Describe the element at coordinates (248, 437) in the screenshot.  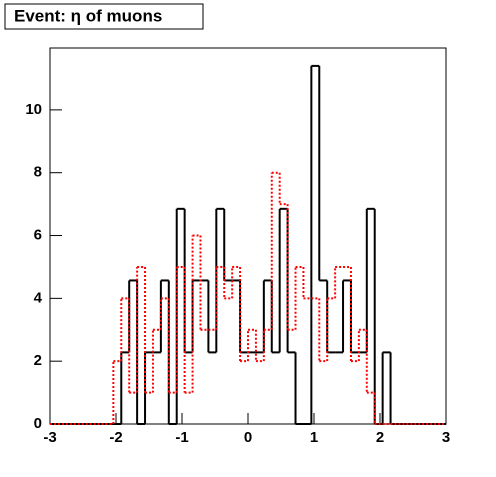
I see `x-tick-label: 0` at that location.